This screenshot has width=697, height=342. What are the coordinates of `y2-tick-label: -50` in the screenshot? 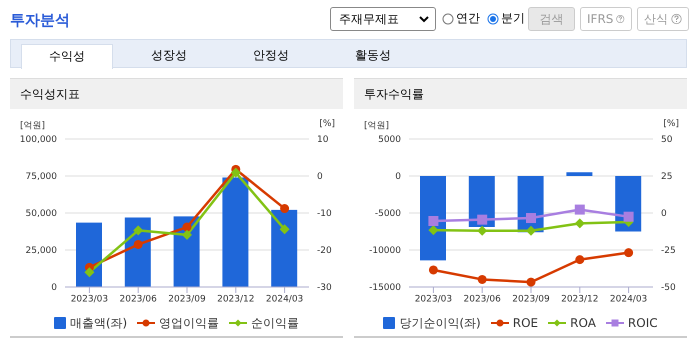 It's located at (668, 288).